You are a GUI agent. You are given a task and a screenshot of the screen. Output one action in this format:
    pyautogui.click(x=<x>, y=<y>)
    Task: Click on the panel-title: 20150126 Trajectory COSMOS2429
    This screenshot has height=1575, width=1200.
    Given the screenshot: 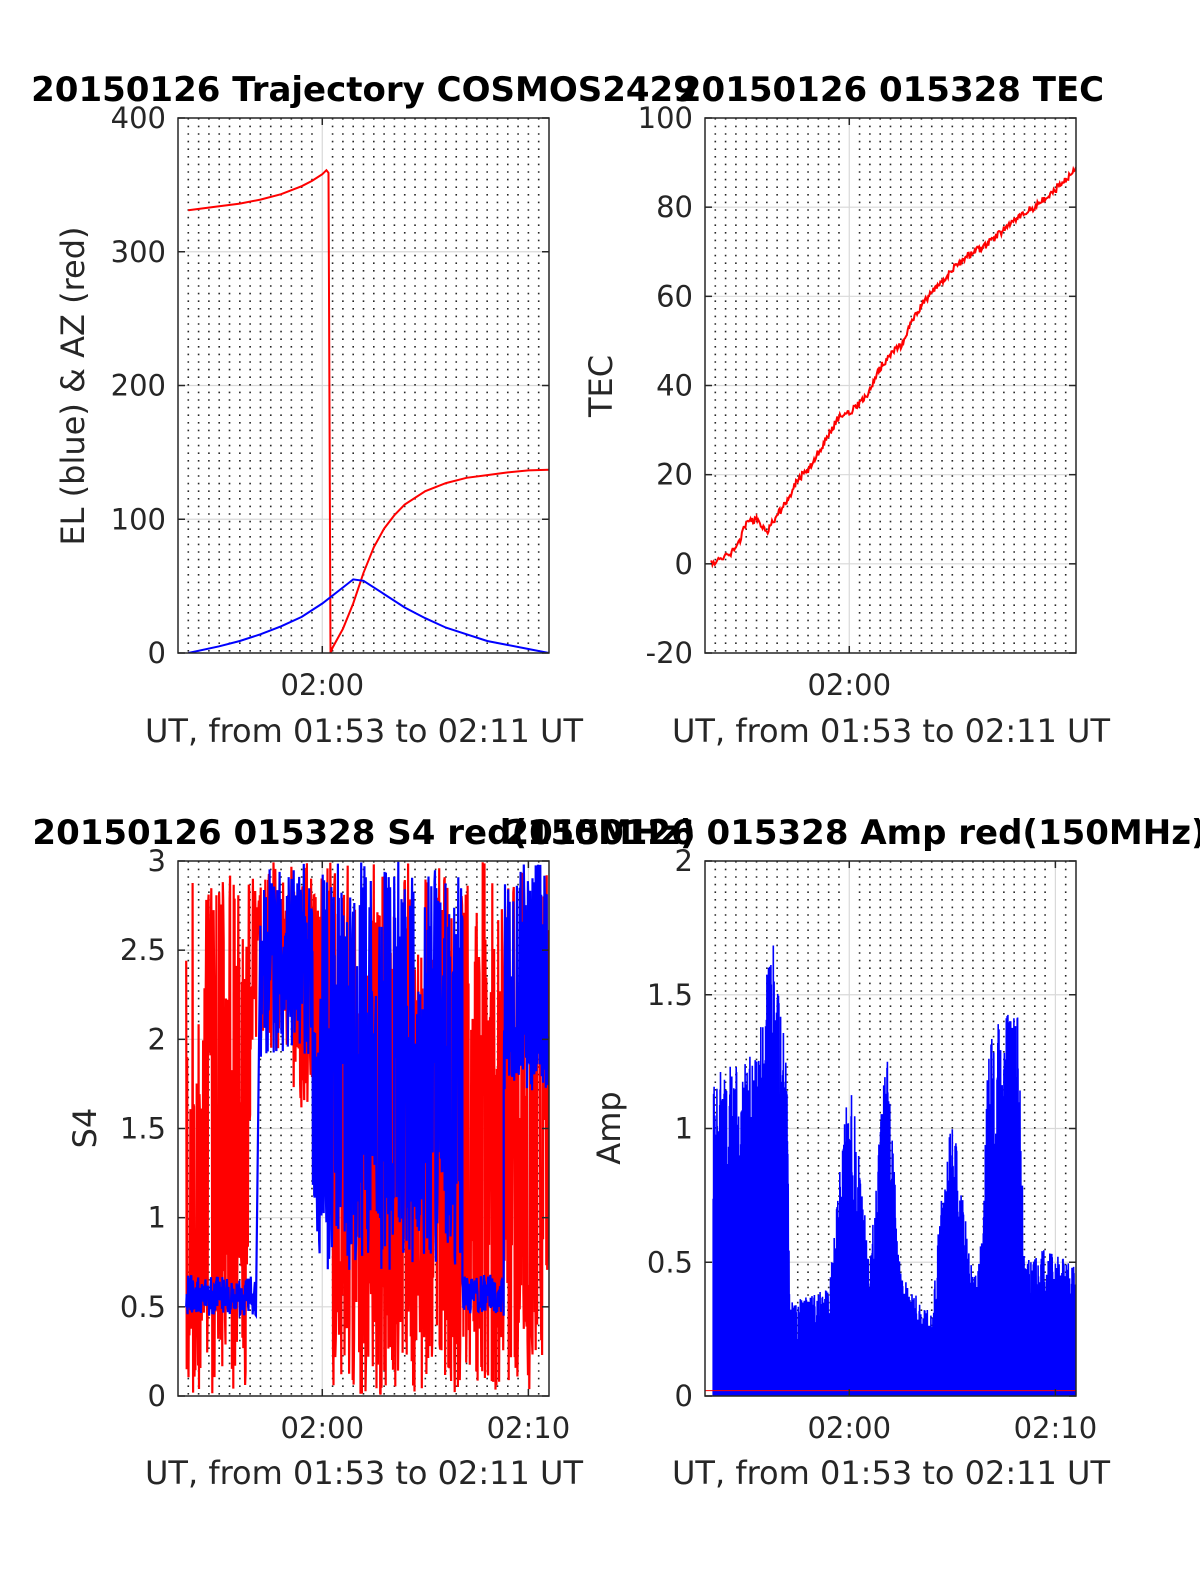 What is the action you would take?
    pyautogui.click(x=364, y=90)
    